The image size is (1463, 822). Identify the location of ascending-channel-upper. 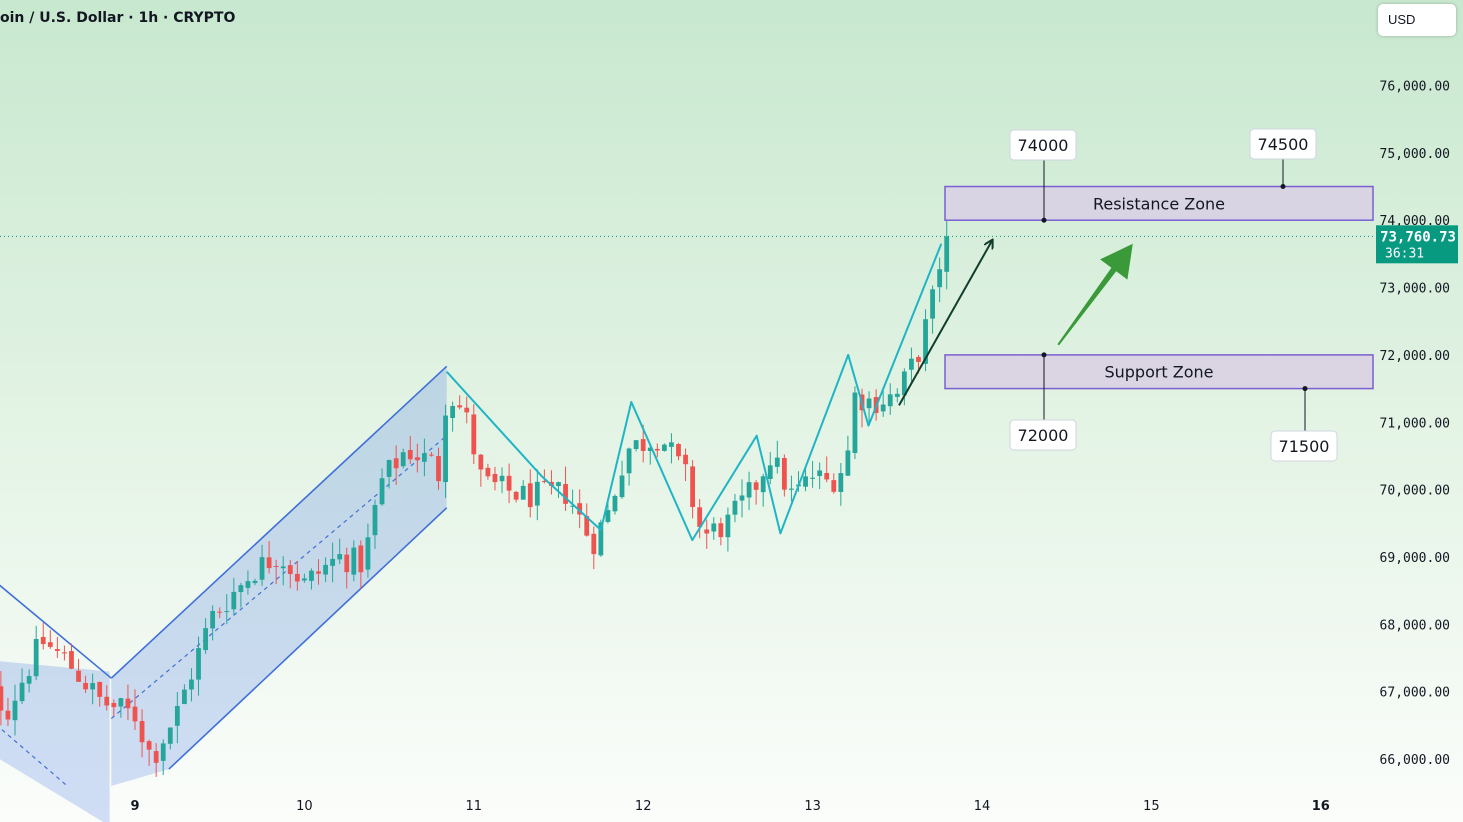
(279, 522).